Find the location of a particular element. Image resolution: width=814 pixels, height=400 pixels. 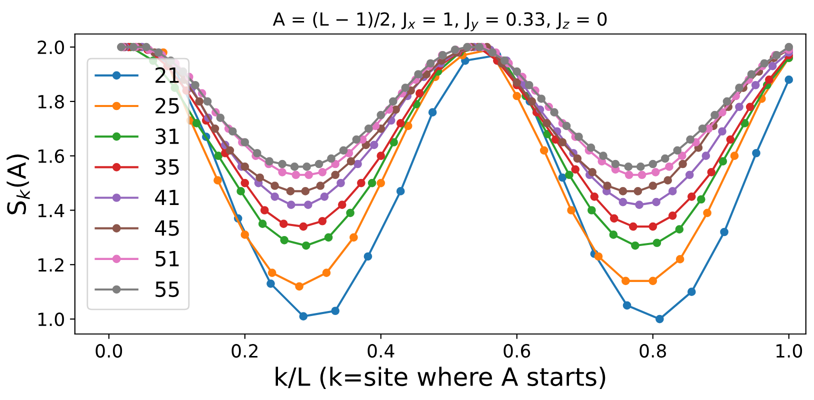

y-tick-label: 1.4 is located at coordinates (51, 211).